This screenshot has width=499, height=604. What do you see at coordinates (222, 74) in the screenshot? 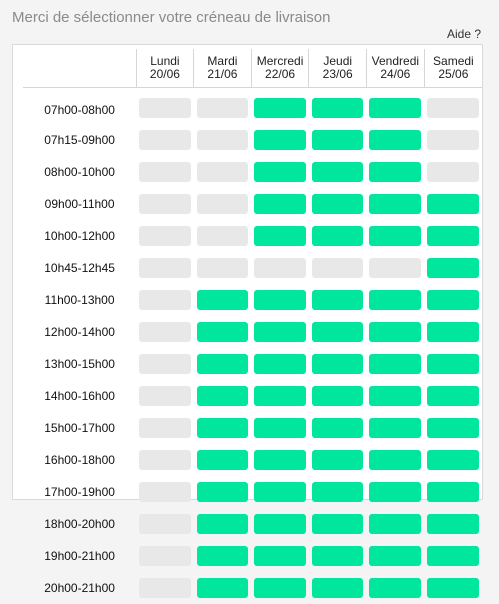
I see `day-date: 21/06` at bounding box center [222, 74].